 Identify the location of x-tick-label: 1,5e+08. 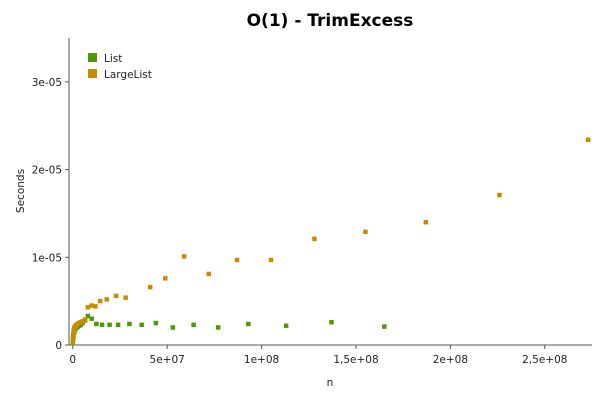
(355, 360).